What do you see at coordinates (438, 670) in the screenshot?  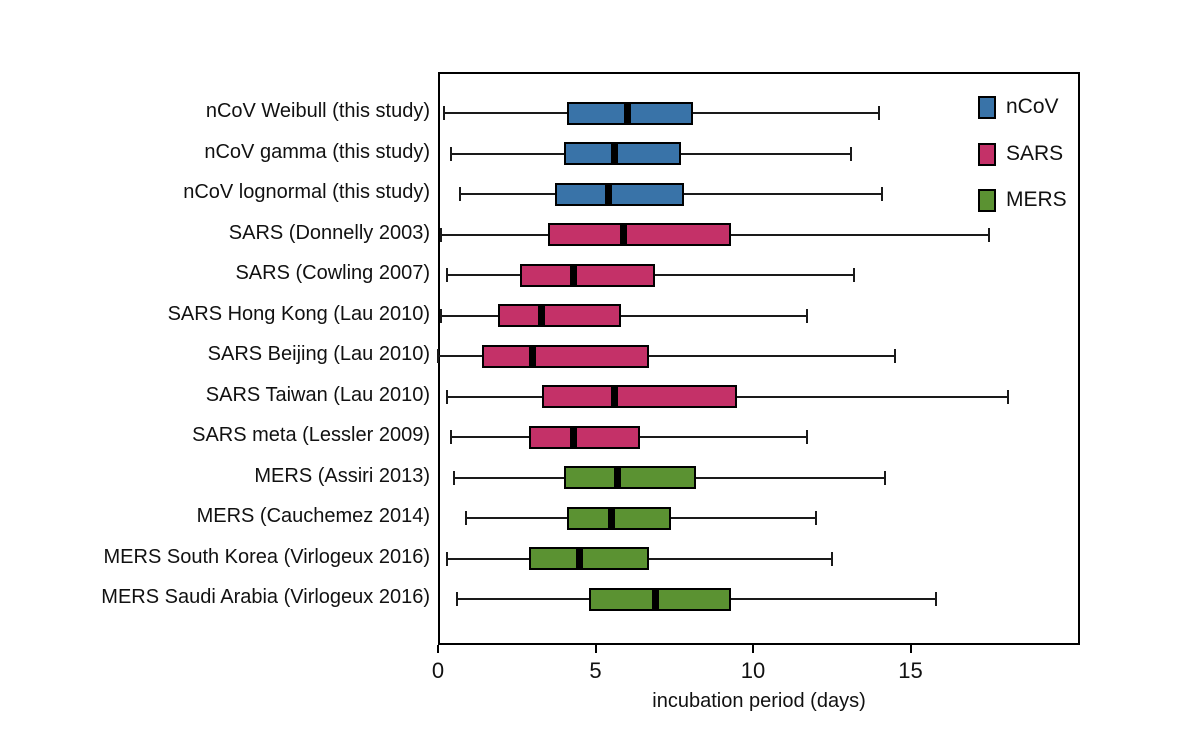 I see `x-tick-label: 0` at bounding box center [438, 670].